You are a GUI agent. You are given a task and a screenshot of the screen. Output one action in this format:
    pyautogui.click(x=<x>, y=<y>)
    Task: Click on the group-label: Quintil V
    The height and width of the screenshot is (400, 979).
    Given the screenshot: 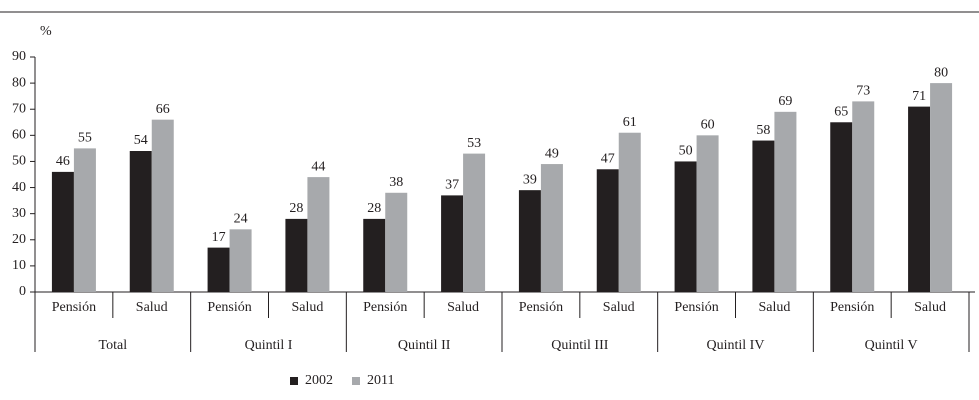 What is the action you would take?
    pyautogui.click(x=891, y=345)
    